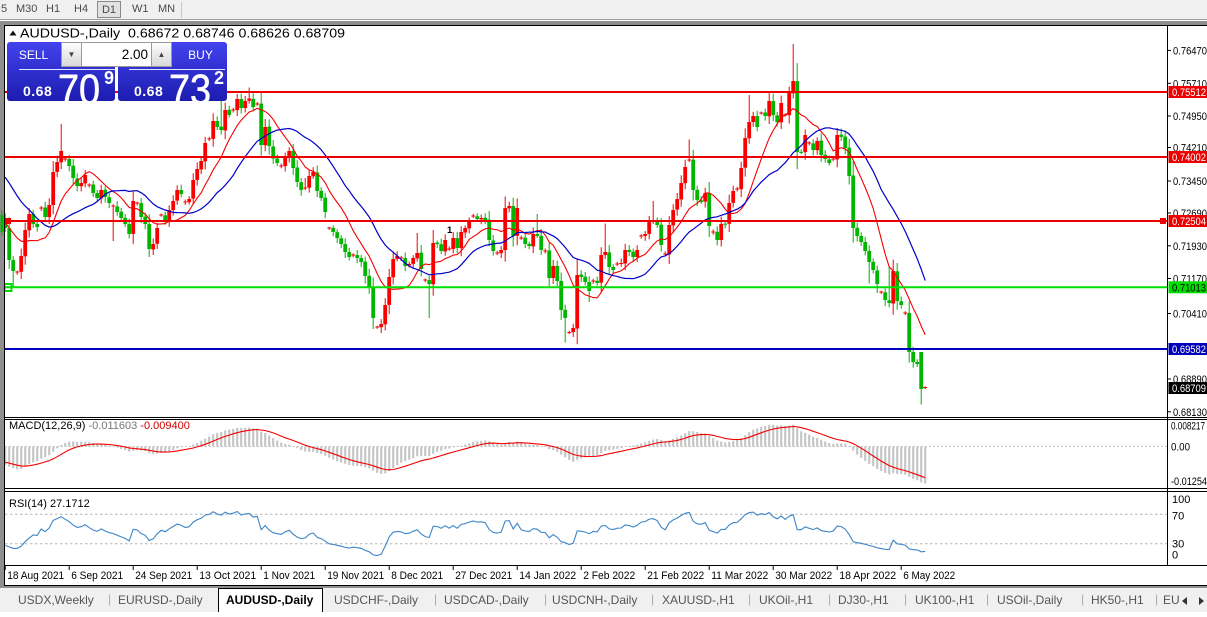  What do you see at coordinates (163, 576) in the screenshot?
I see `svg-text: 24 Sep 2021` at bounding box center [163, 576].